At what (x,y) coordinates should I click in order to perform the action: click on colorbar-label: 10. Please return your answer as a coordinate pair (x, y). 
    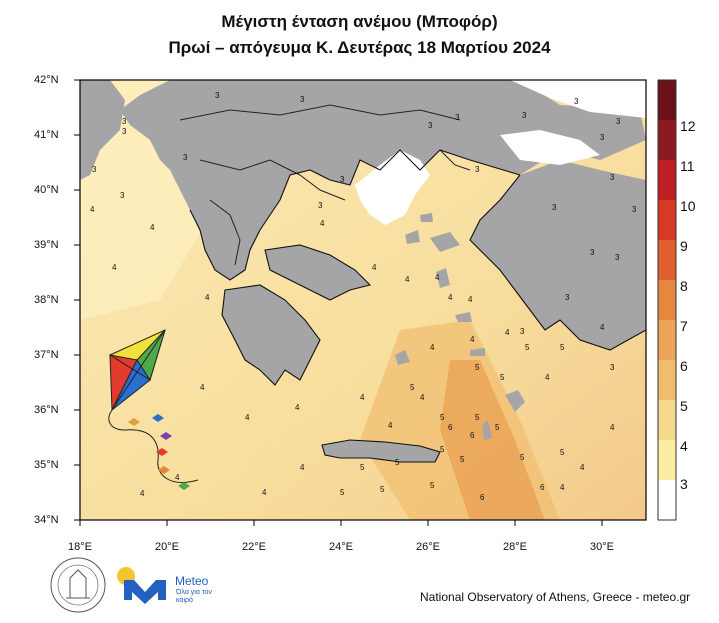
    Looking at the image, I should click on (688, 206).